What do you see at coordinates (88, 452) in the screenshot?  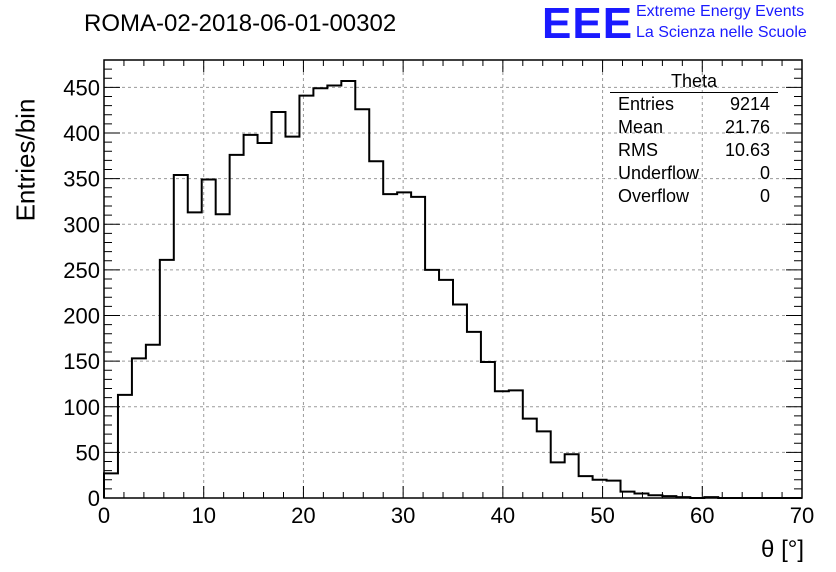 I see `y-tick-label: 50` at bounding box center [88, 452].